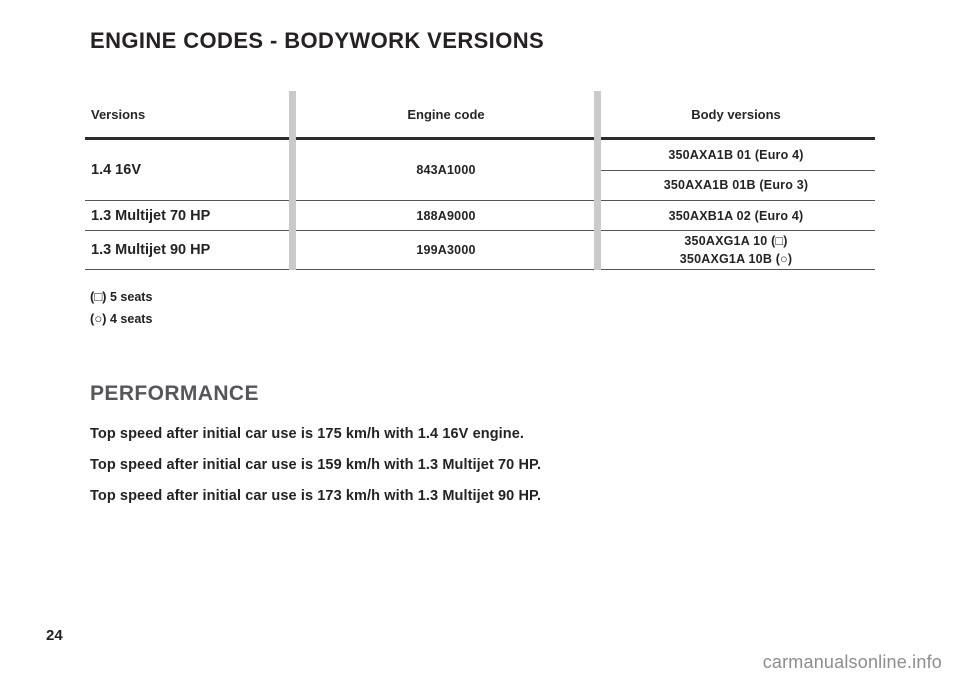 Image resolution: width=960 pixels, height=679 pixels. What do you see at coordinates (736, 258) in the screenshot?
I see `body-version-value: 350AXG1A 10B (○)` at bounding box center [736, 258].